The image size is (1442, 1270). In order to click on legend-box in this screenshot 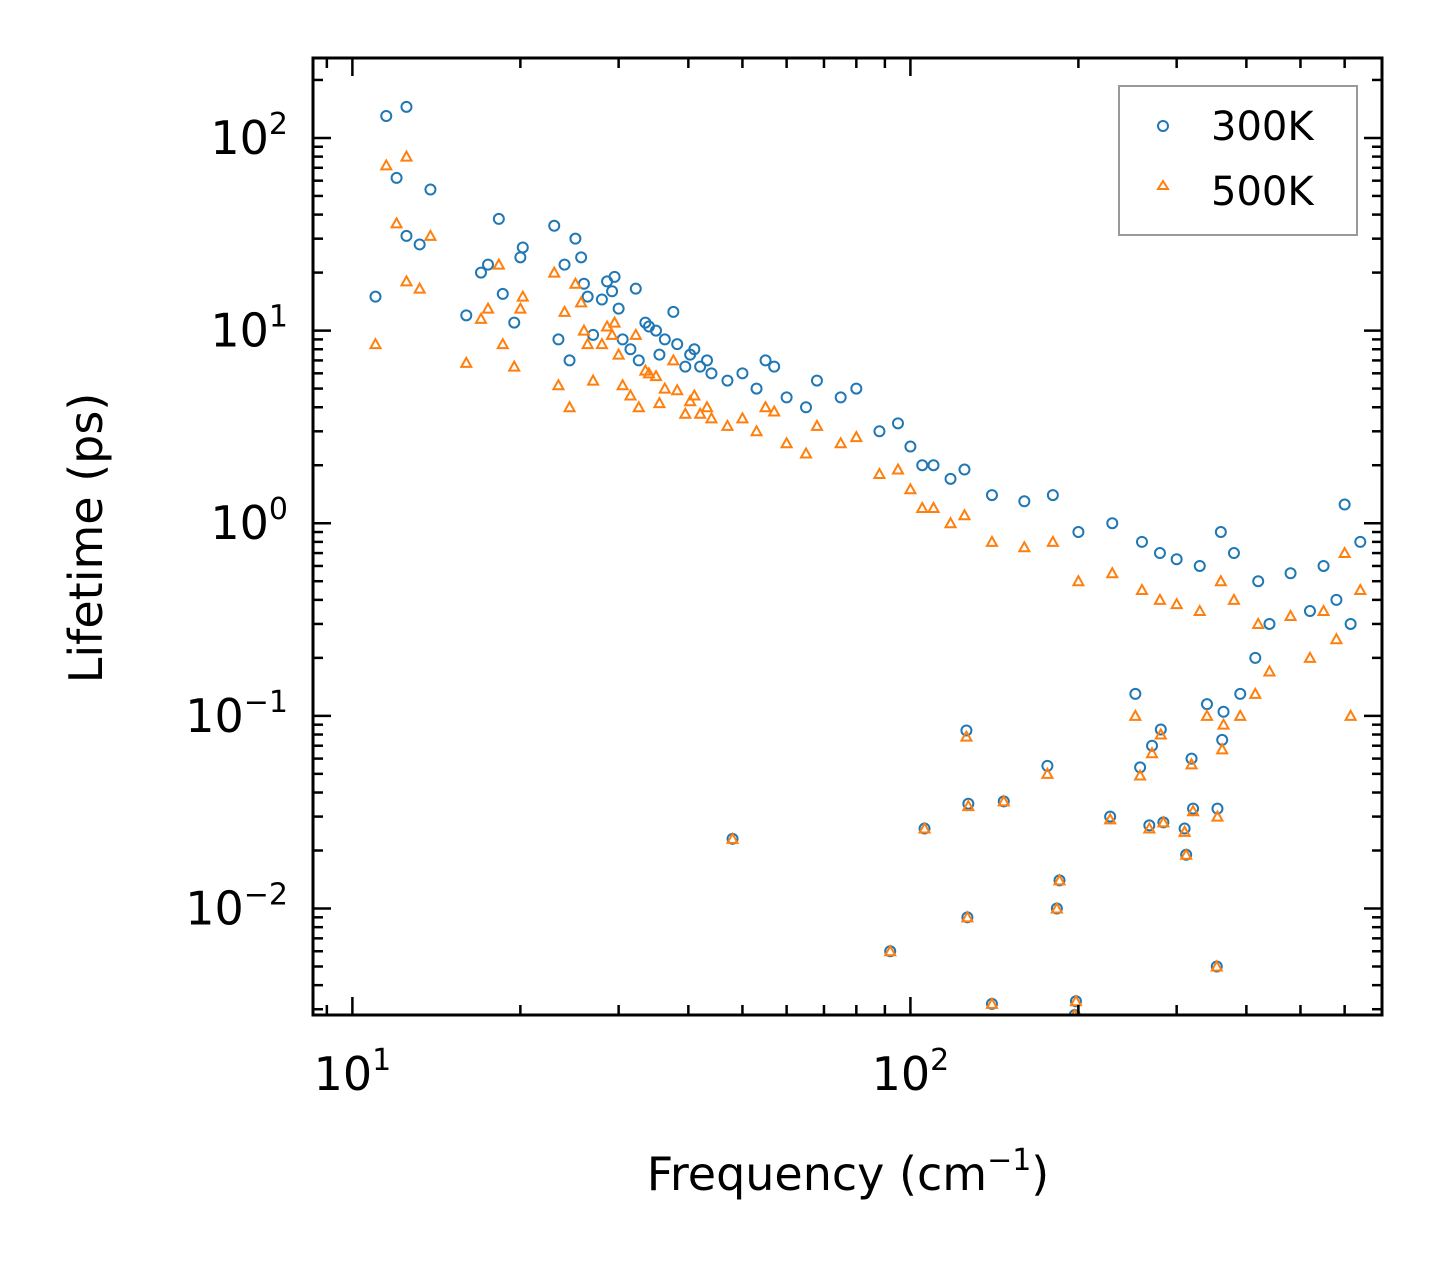, I will do `click(1238, 160)`.